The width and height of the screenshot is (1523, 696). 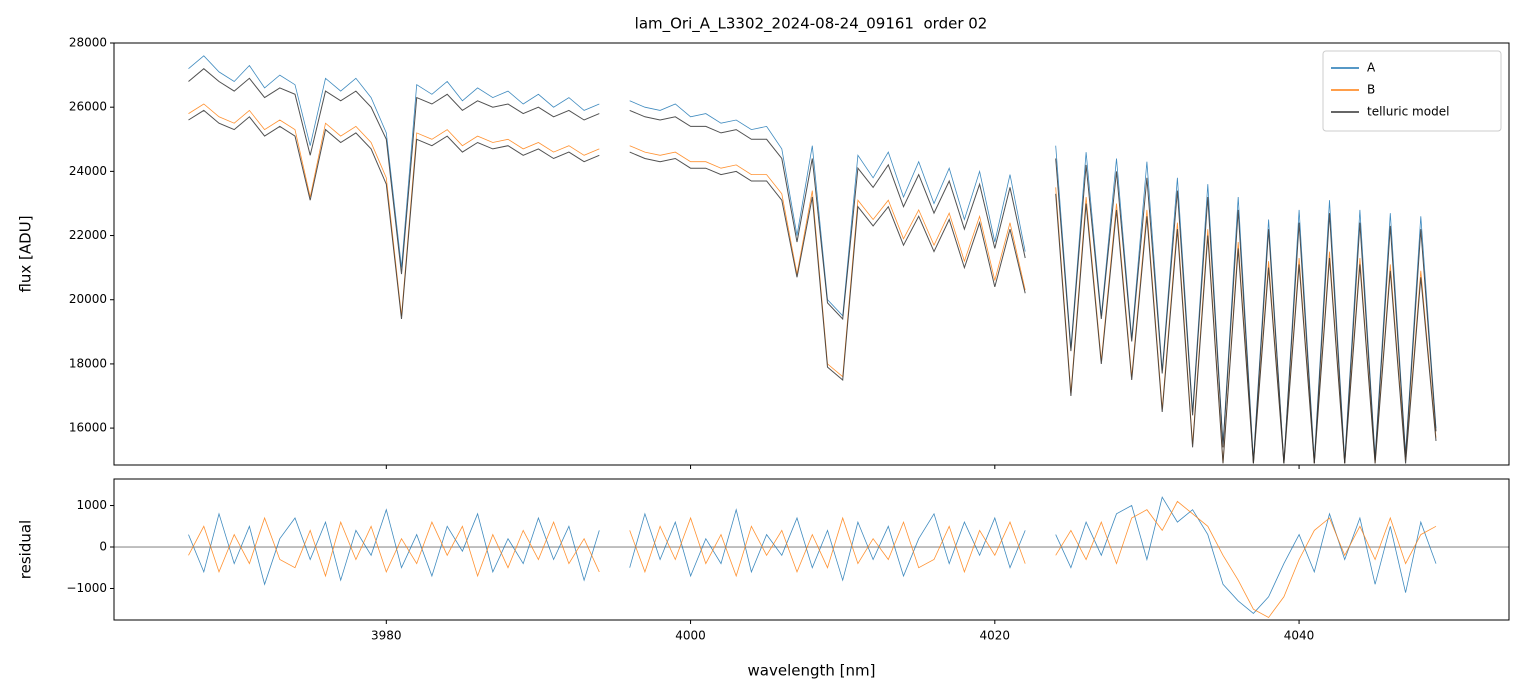 What do you see at coordinates (88, 428) in the screenshot?
I see `y-tick-label: 16000` at bounding box center [88, 428].